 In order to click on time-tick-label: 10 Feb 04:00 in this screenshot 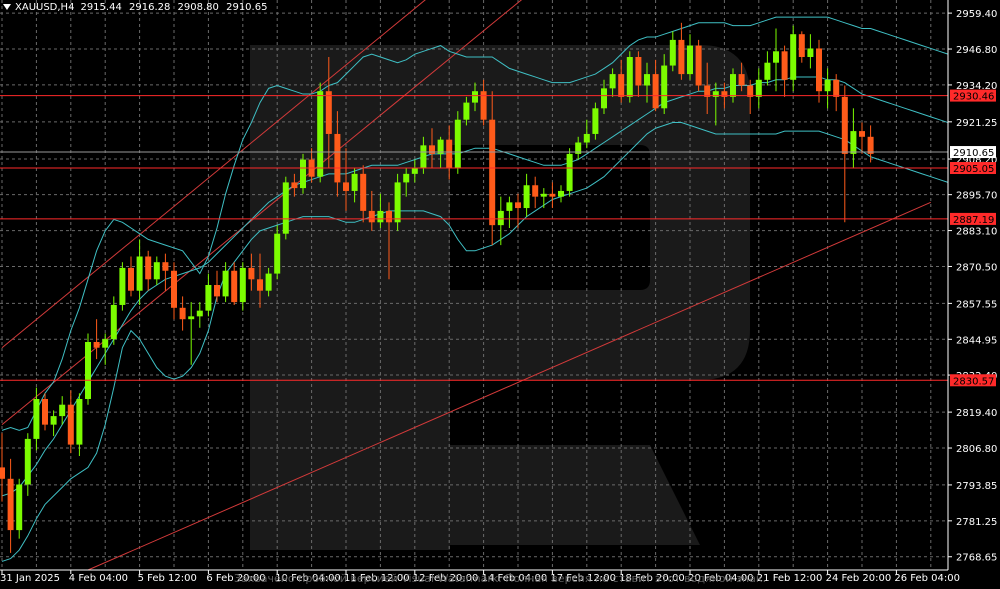, I will do `click(308, 578)`.